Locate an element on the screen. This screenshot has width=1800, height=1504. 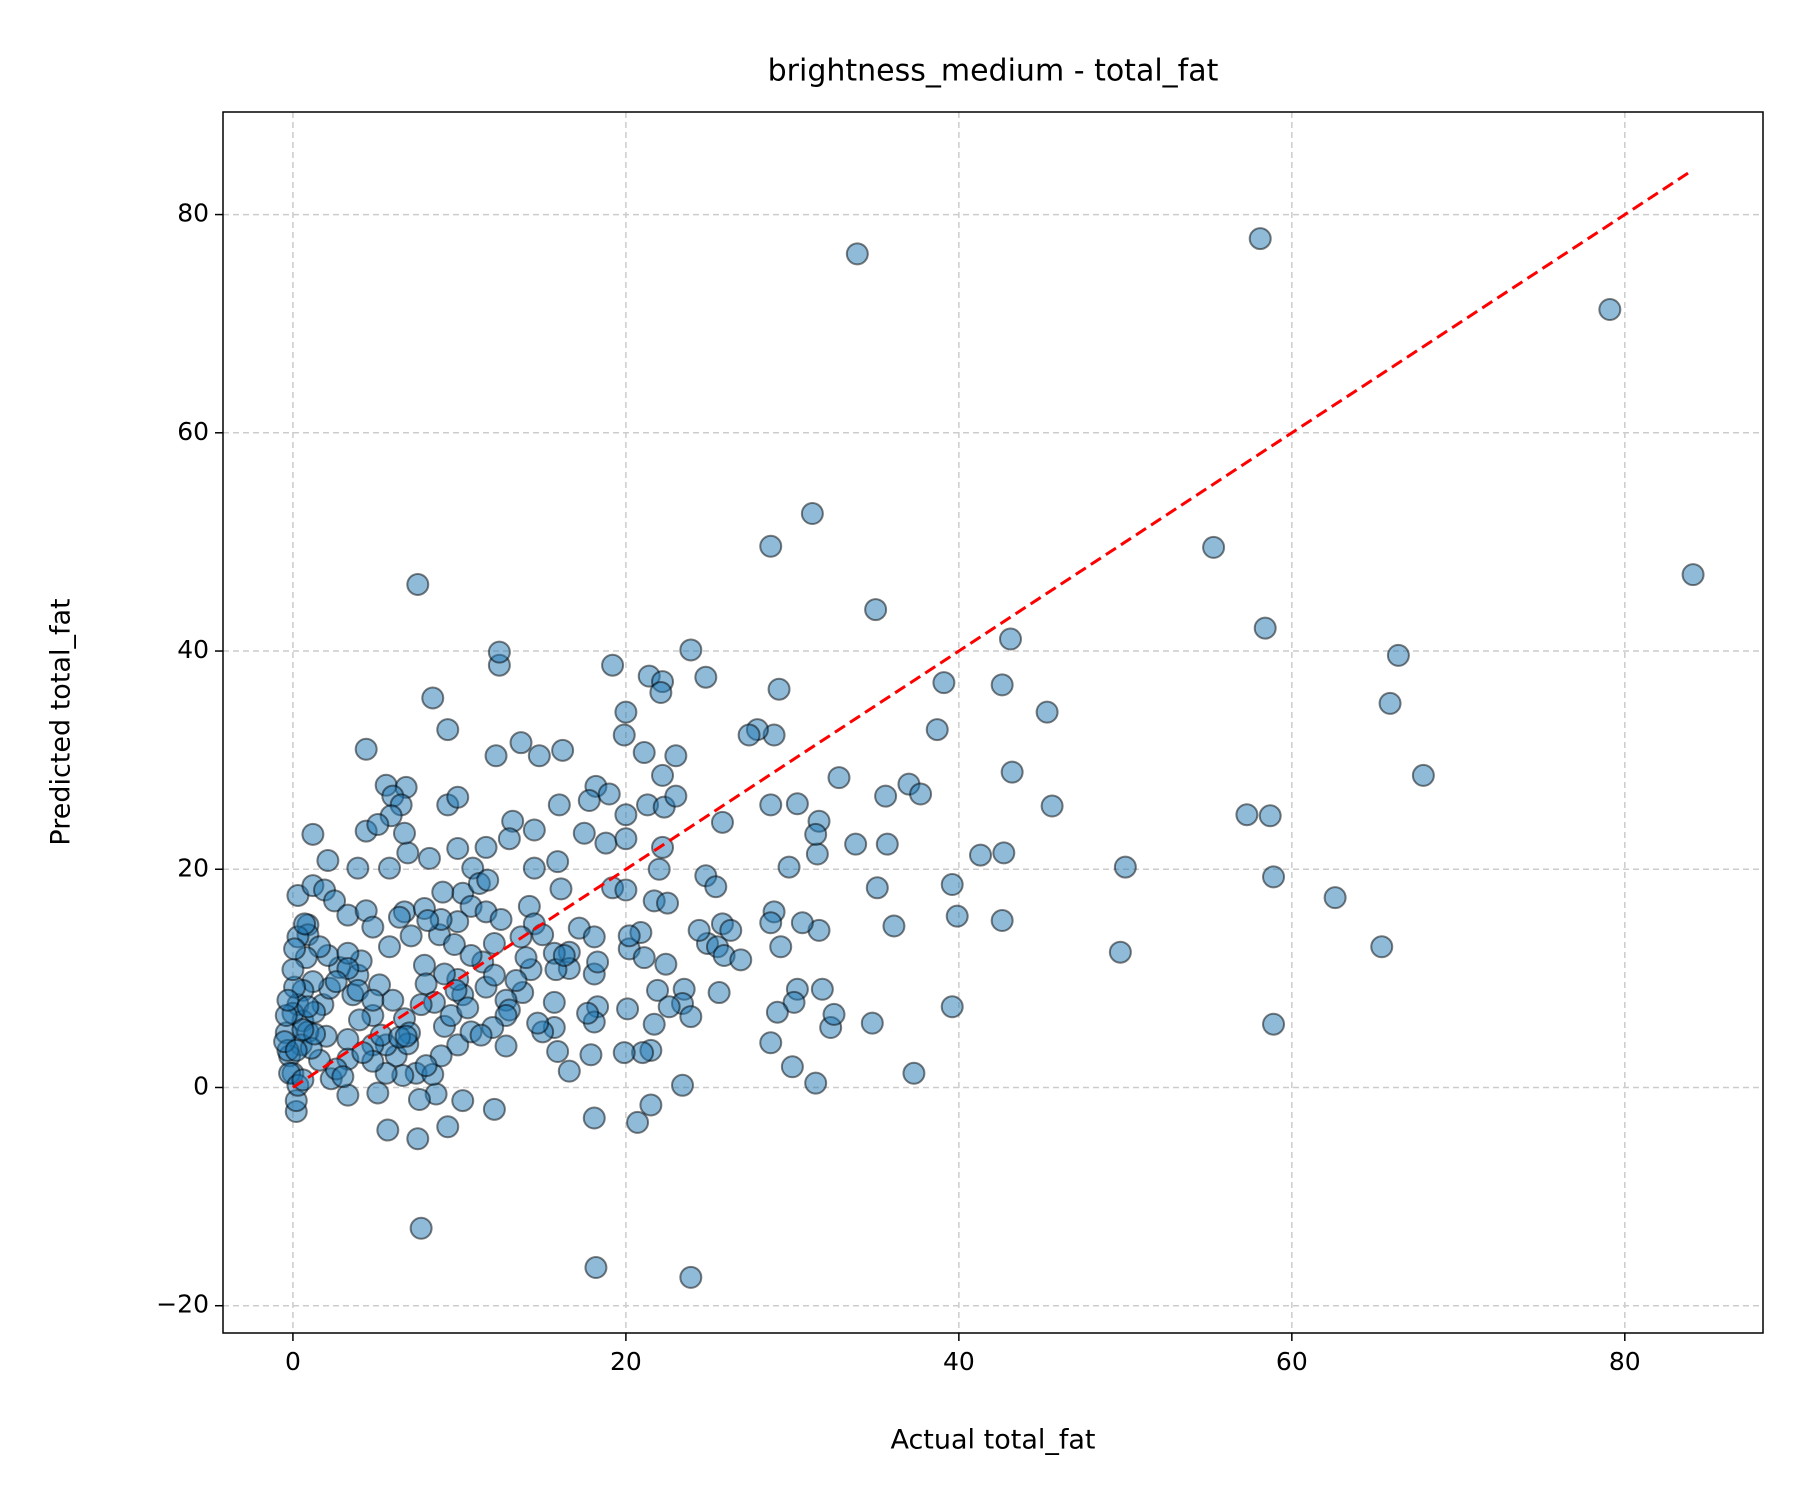
x-axis-label: Actual total_fat is located at coordinates (992, 1440).